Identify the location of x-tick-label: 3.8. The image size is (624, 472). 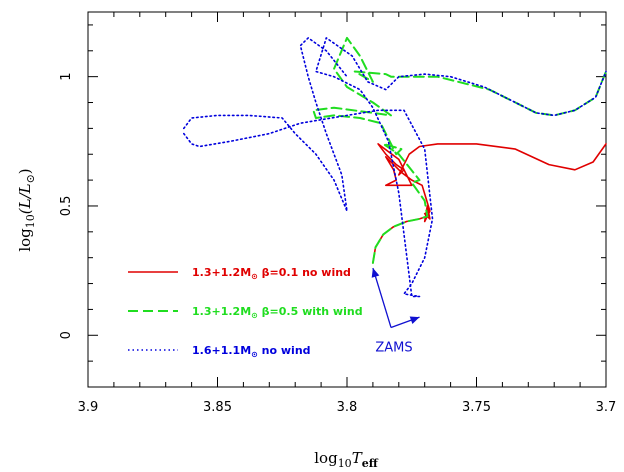
(347, 407).